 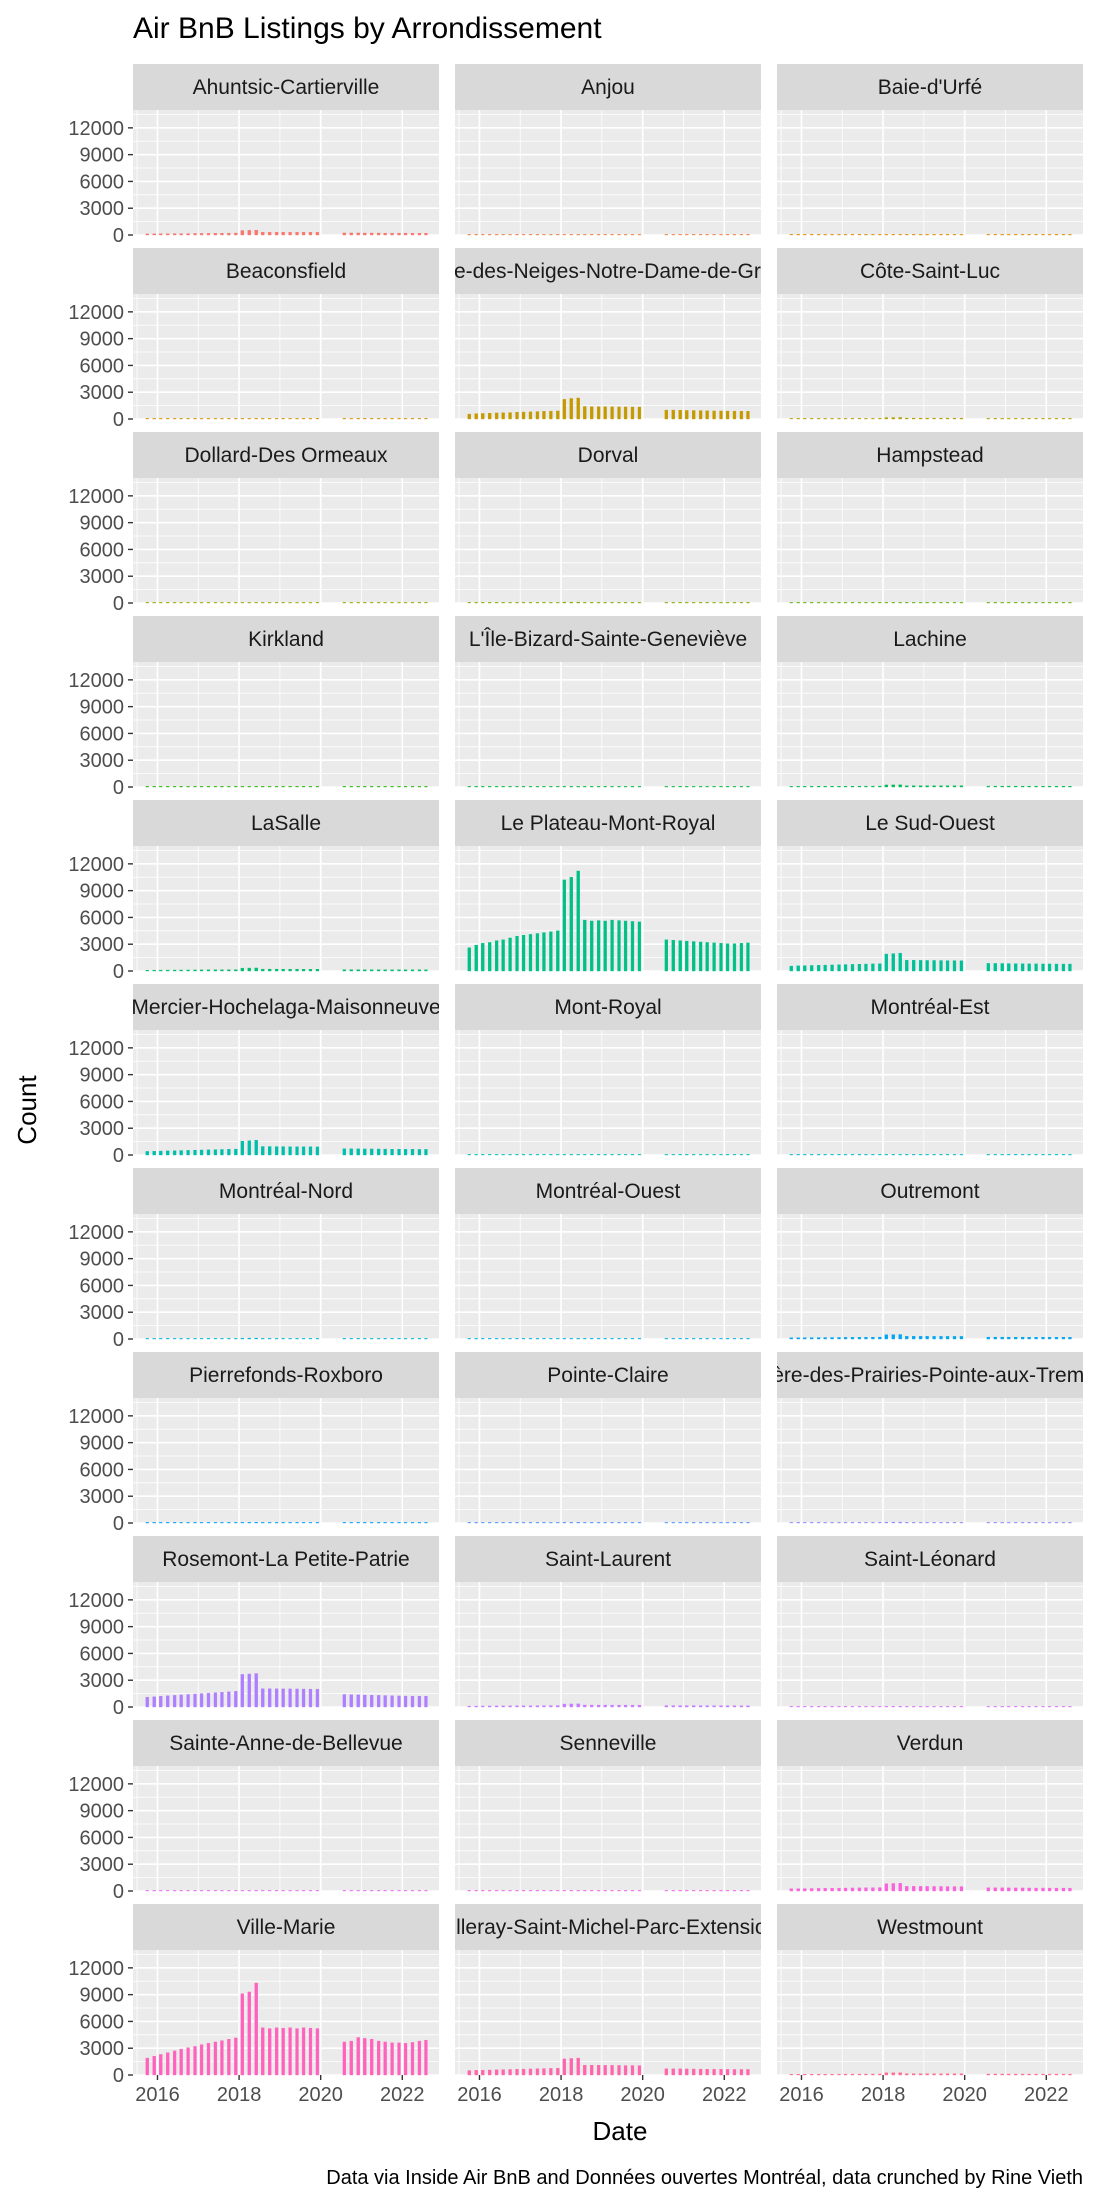 I want to click on facet-panel: Le Plateau-Mont-Royal, so click(x=608, y=886).